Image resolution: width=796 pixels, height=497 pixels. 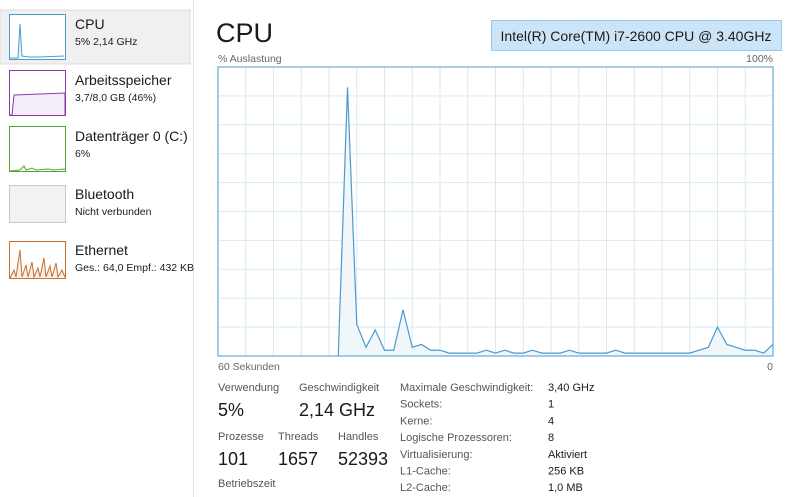 I want to click on stat-label: Handles, so click(x=358, y=437).